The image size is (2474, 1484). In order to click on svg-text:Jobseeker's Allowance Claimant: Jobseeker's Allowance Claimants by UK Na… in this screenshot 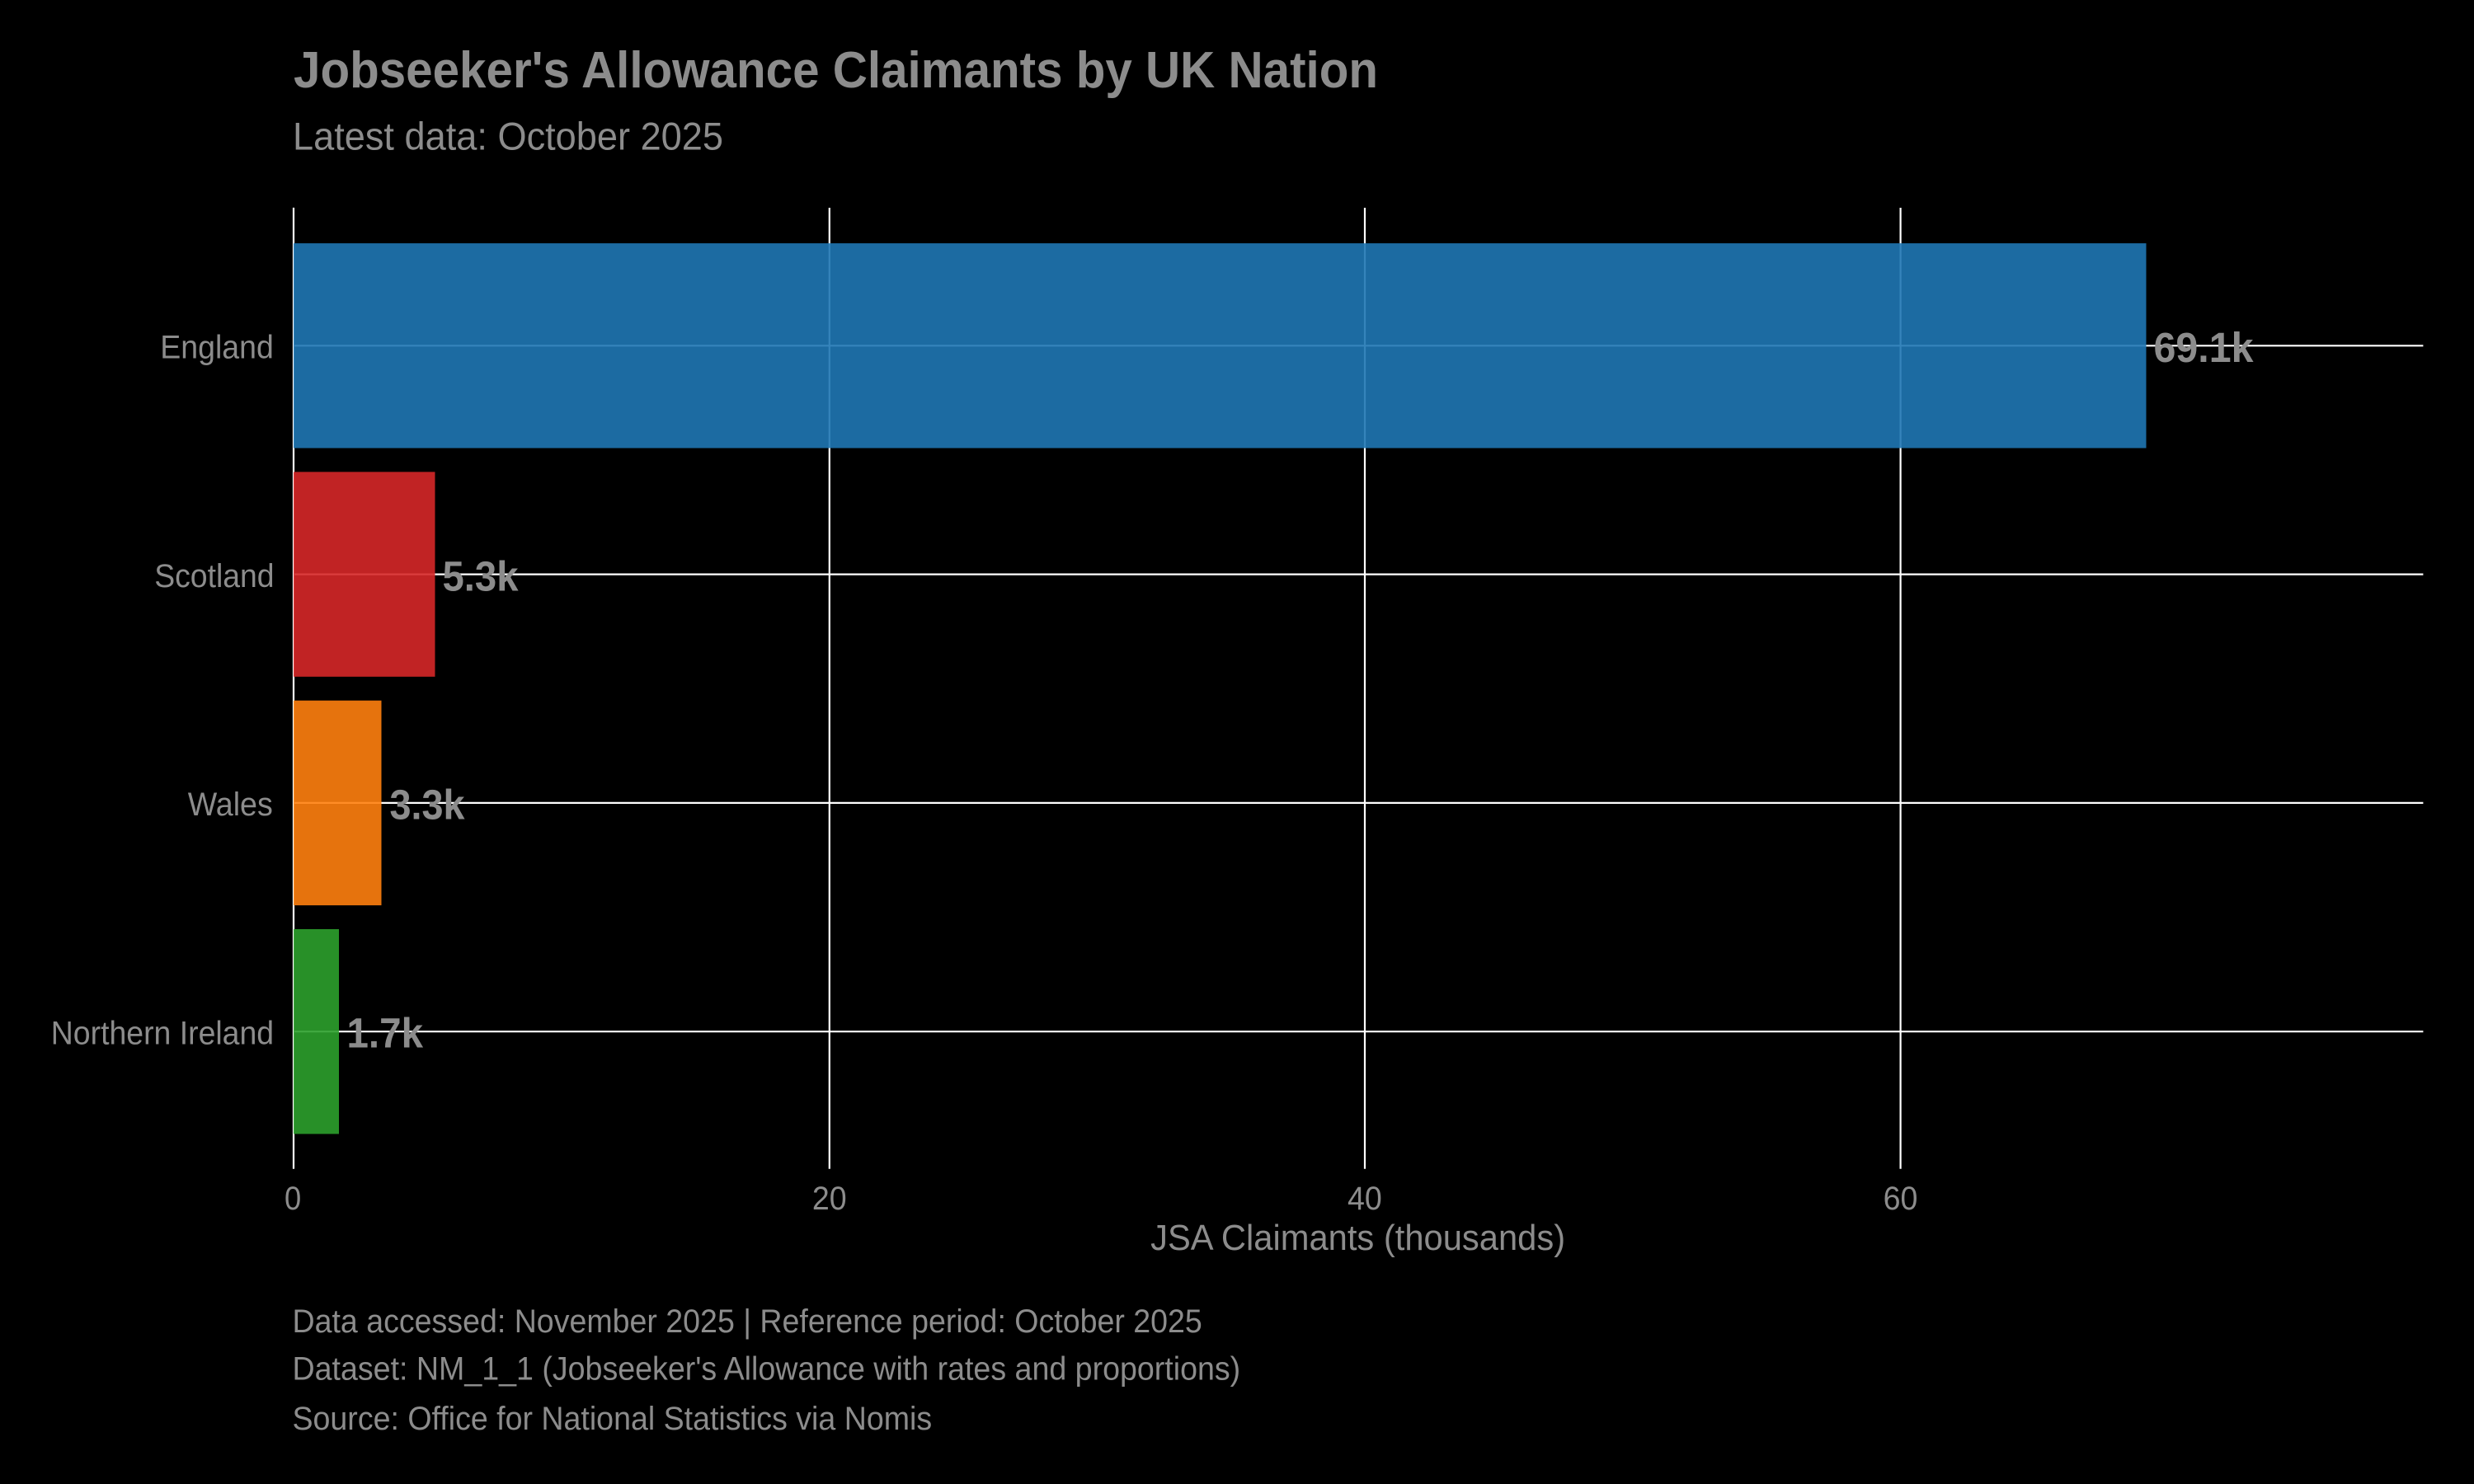, I will do `click(836, 70)`.